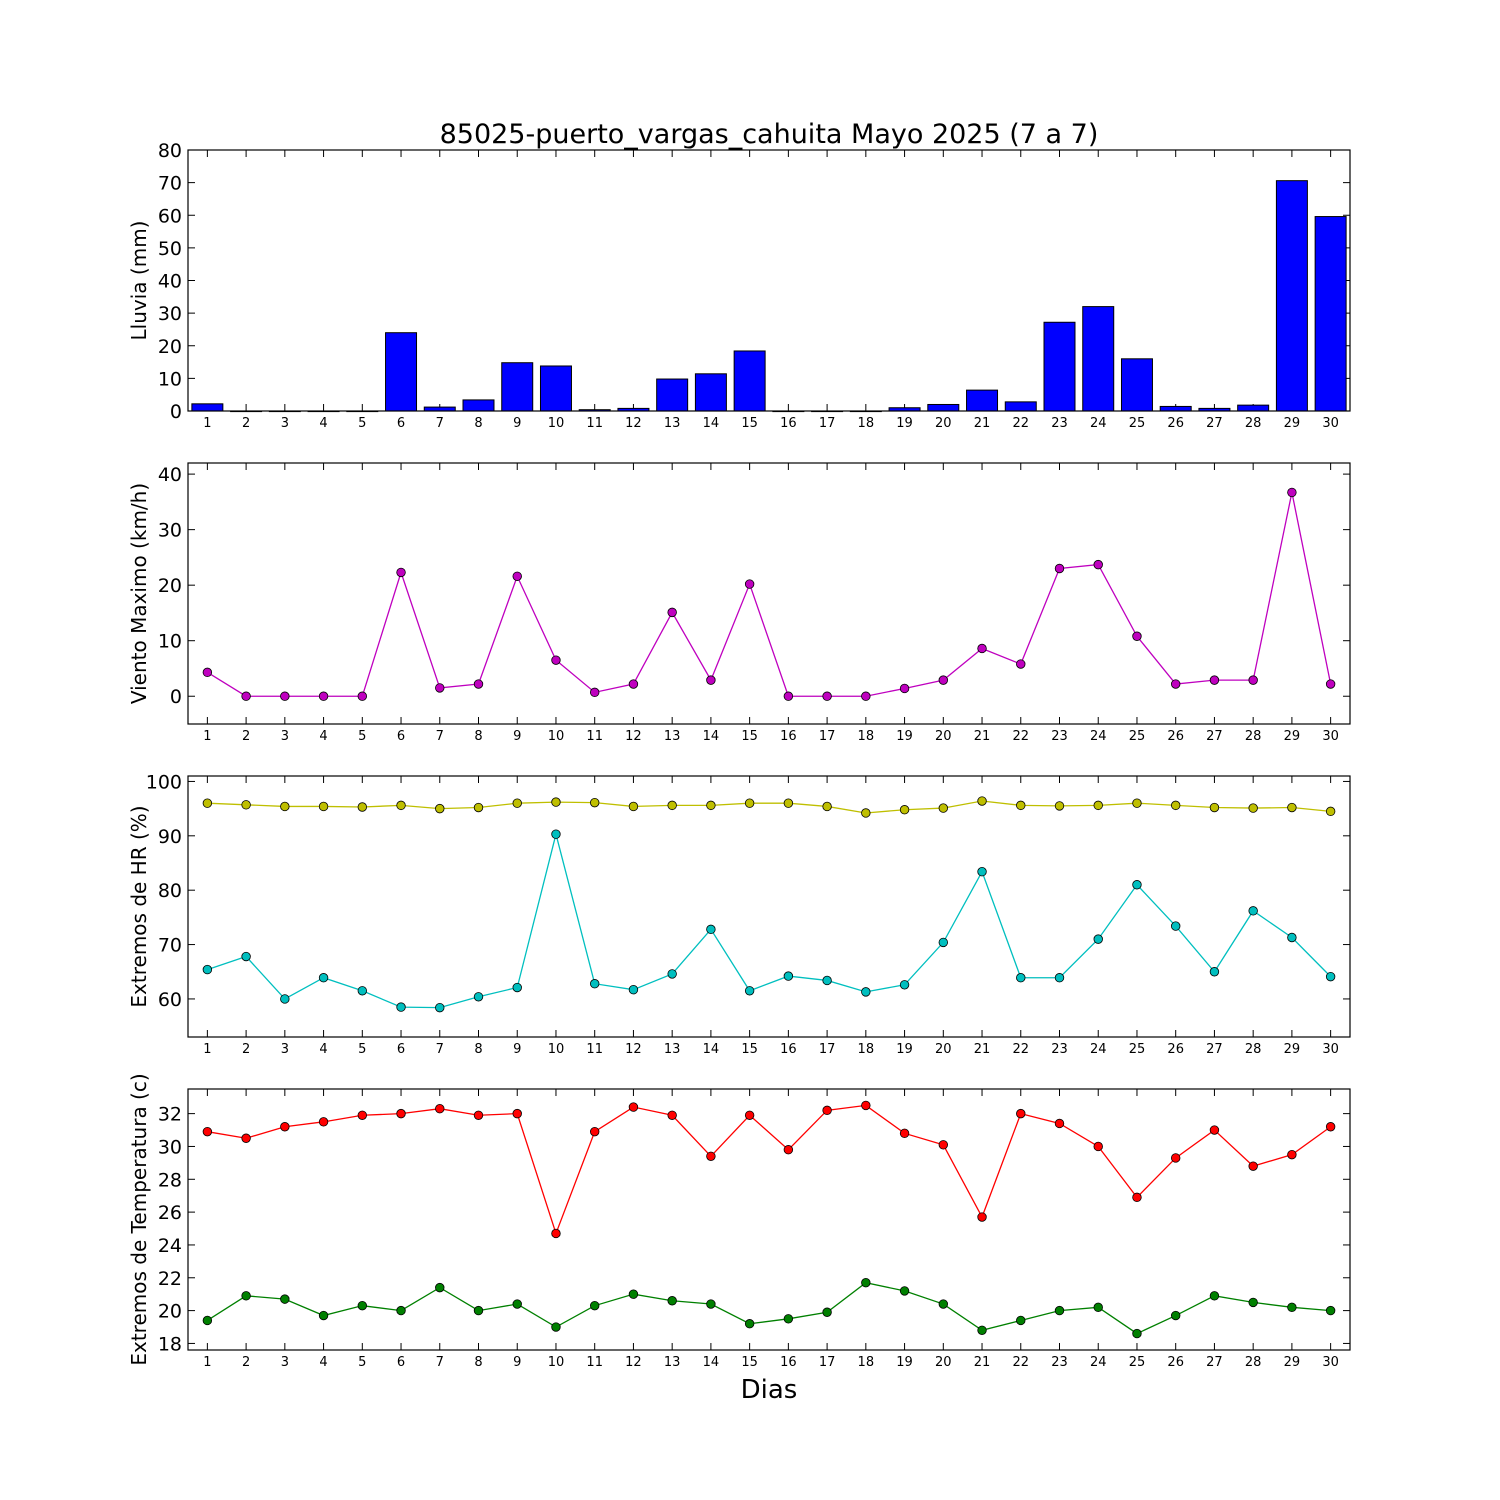 The height and width of the screenshot is (1500, 1500). I want to click on x-tick-label: 22, so click(1020, 1049).